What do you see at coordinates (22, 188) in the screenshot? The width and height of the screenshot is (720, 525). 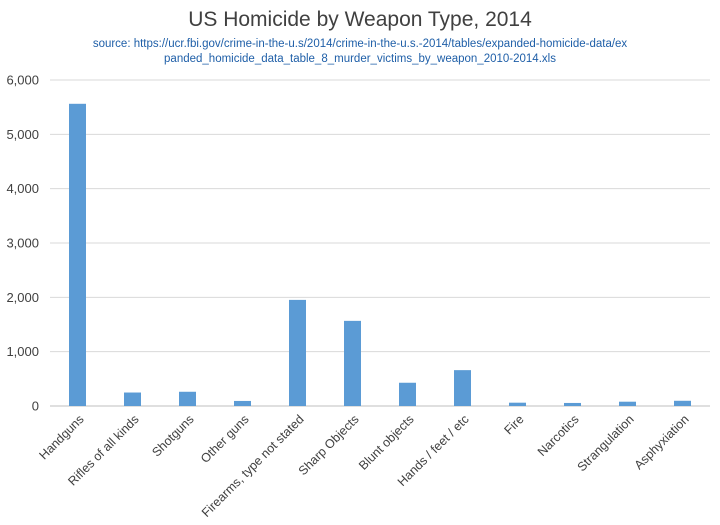 I see `y-tick-label: 4,000` at bounding box center [22, 188].